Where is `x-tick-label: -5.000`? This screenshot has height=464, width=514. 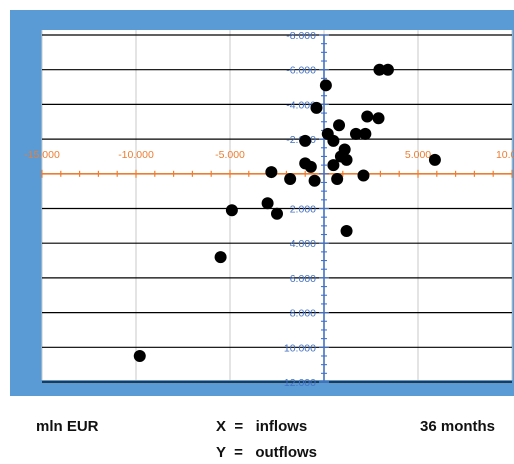 x-tick-label: -5.000 is located at coordinates (230, 155).